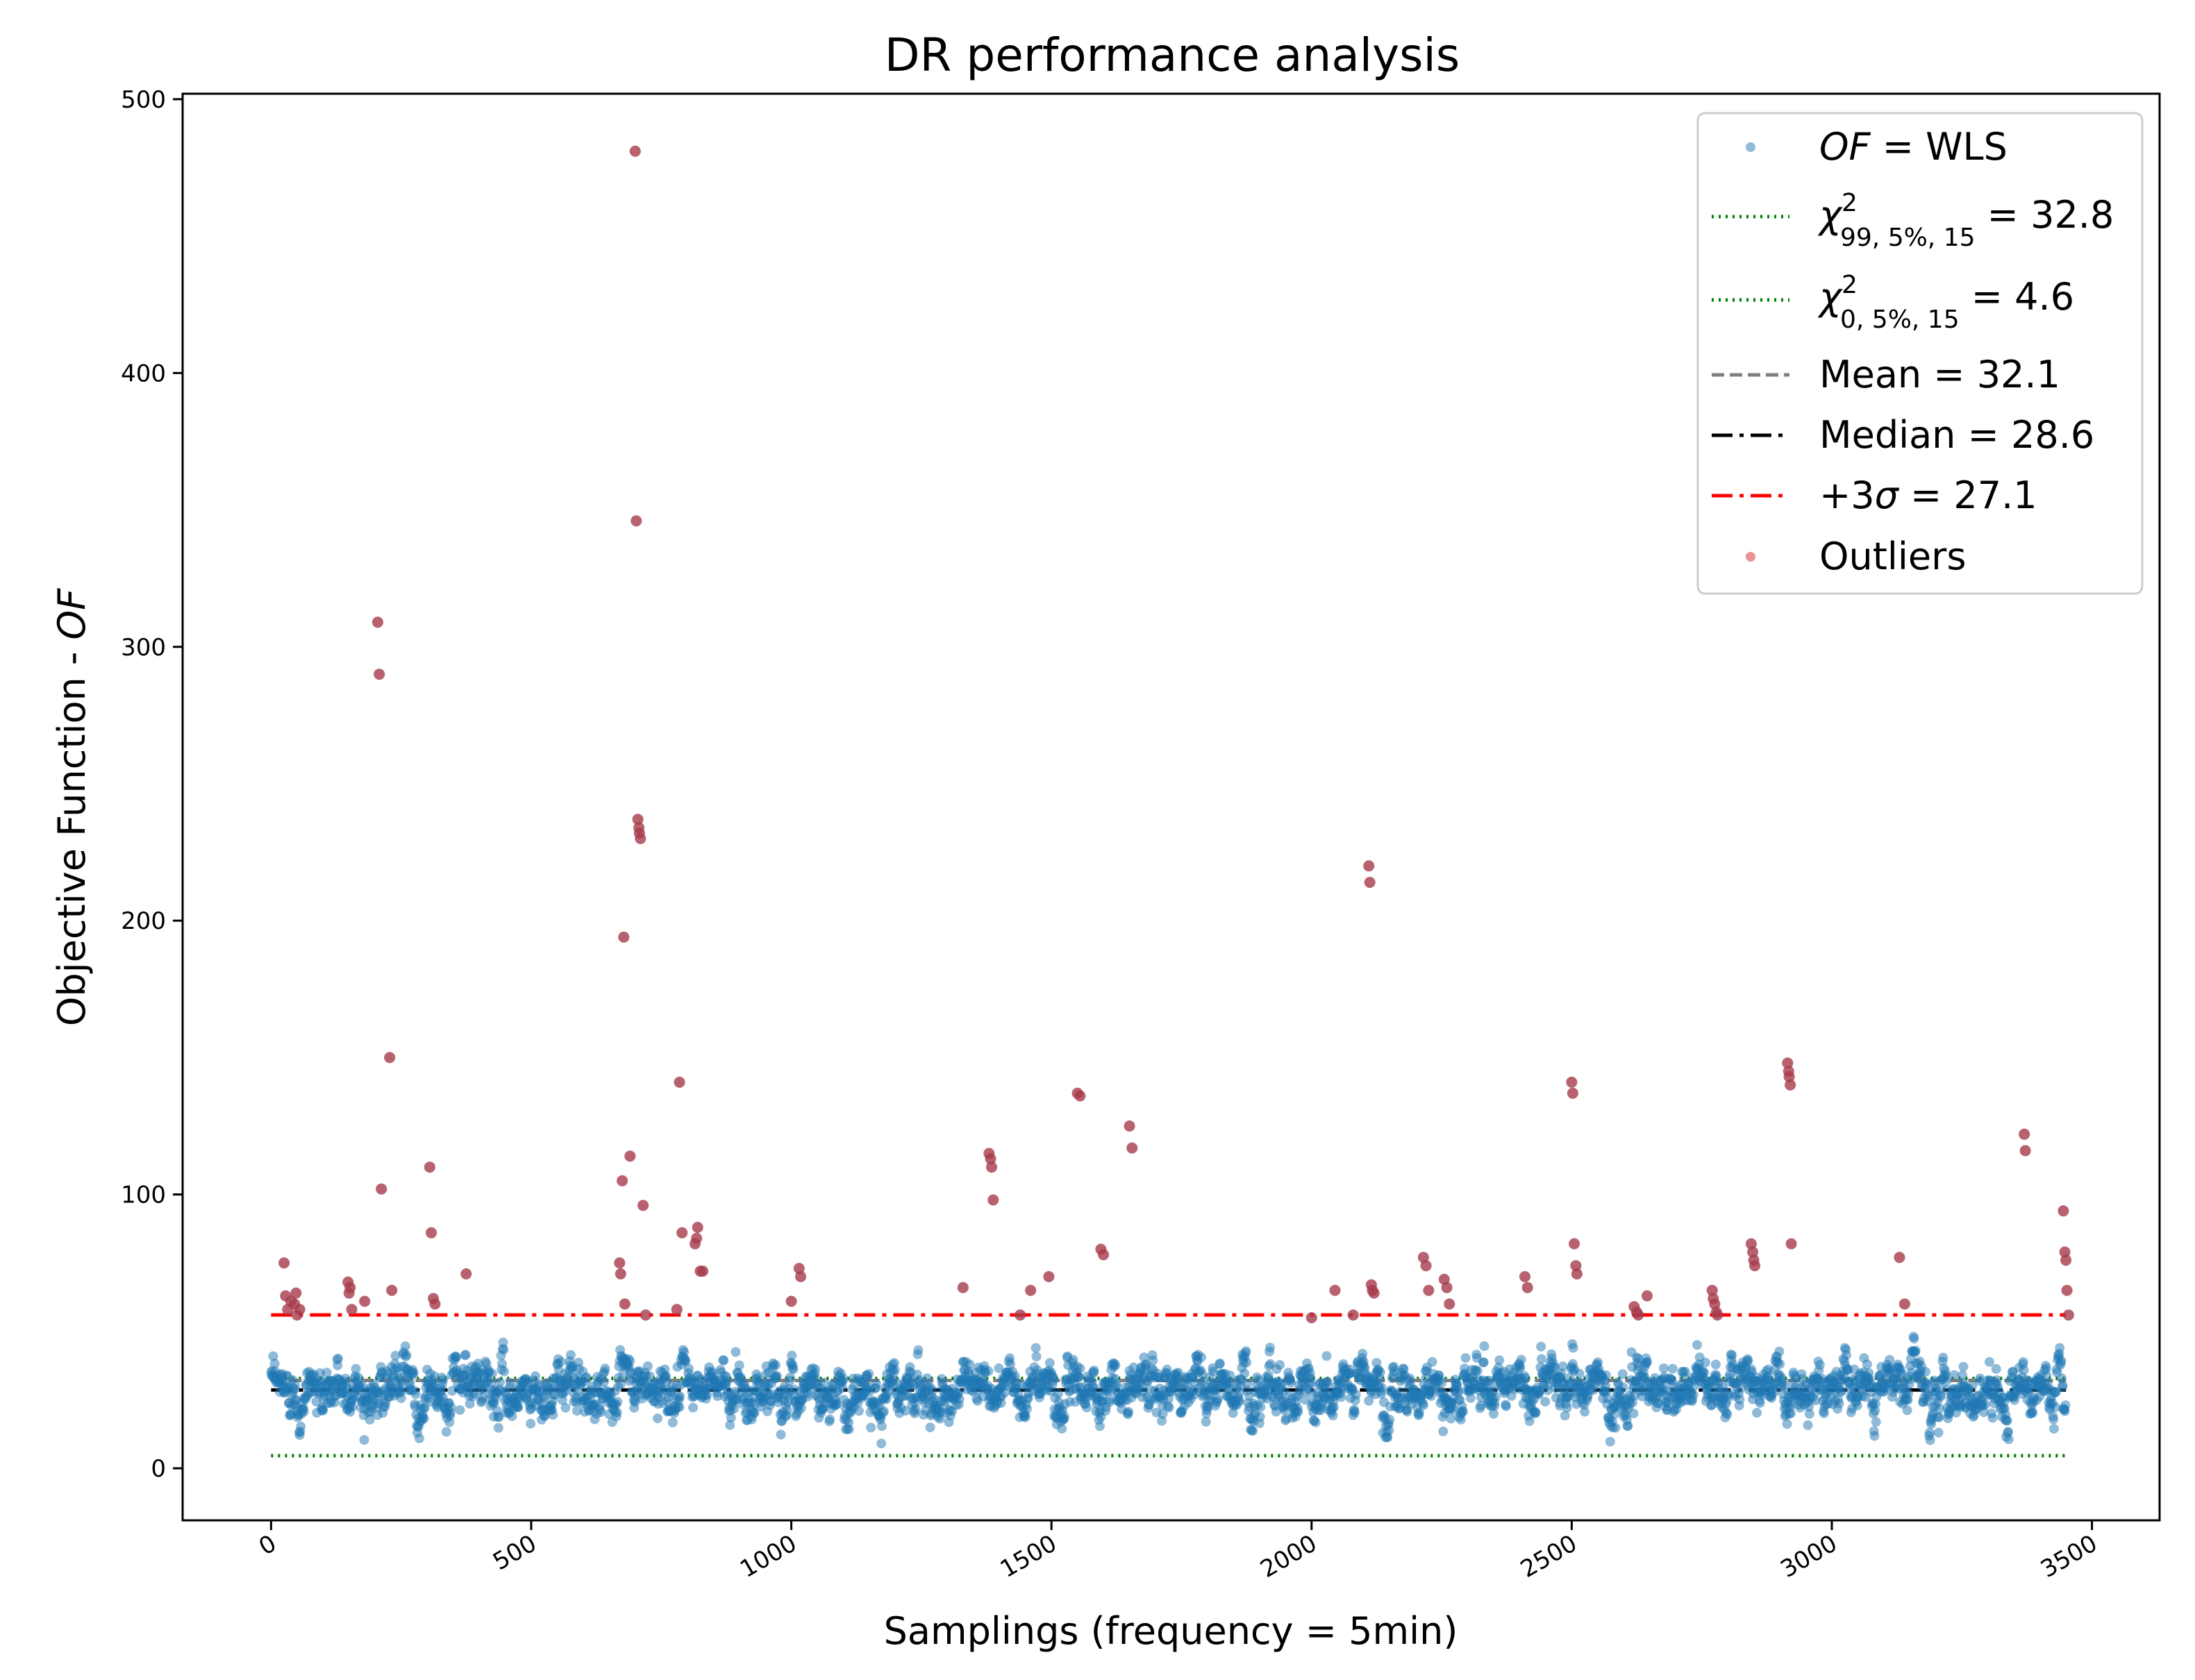 The height and width of the screenshot is (1680, 2195). What do you see at coordinates (1957, 435) in the screenshot?
I see `legend-label-median: Median = 28.6` at bounding box center [1957, 435].